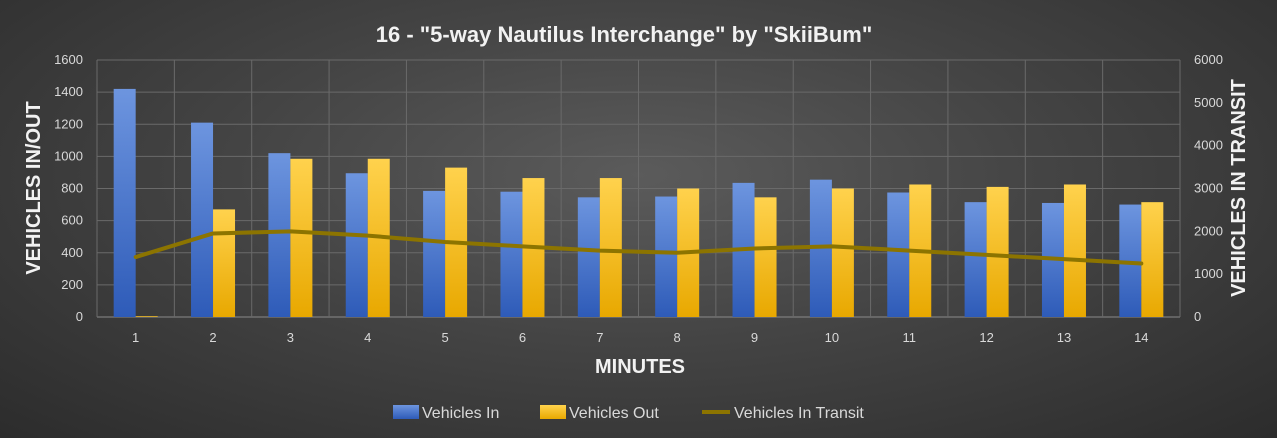 The width and height of the screenshot is (1277, 438). Describe the element at coordinates (367, 337) in the screenshot. I see `x-tick-label: 4` at that location.